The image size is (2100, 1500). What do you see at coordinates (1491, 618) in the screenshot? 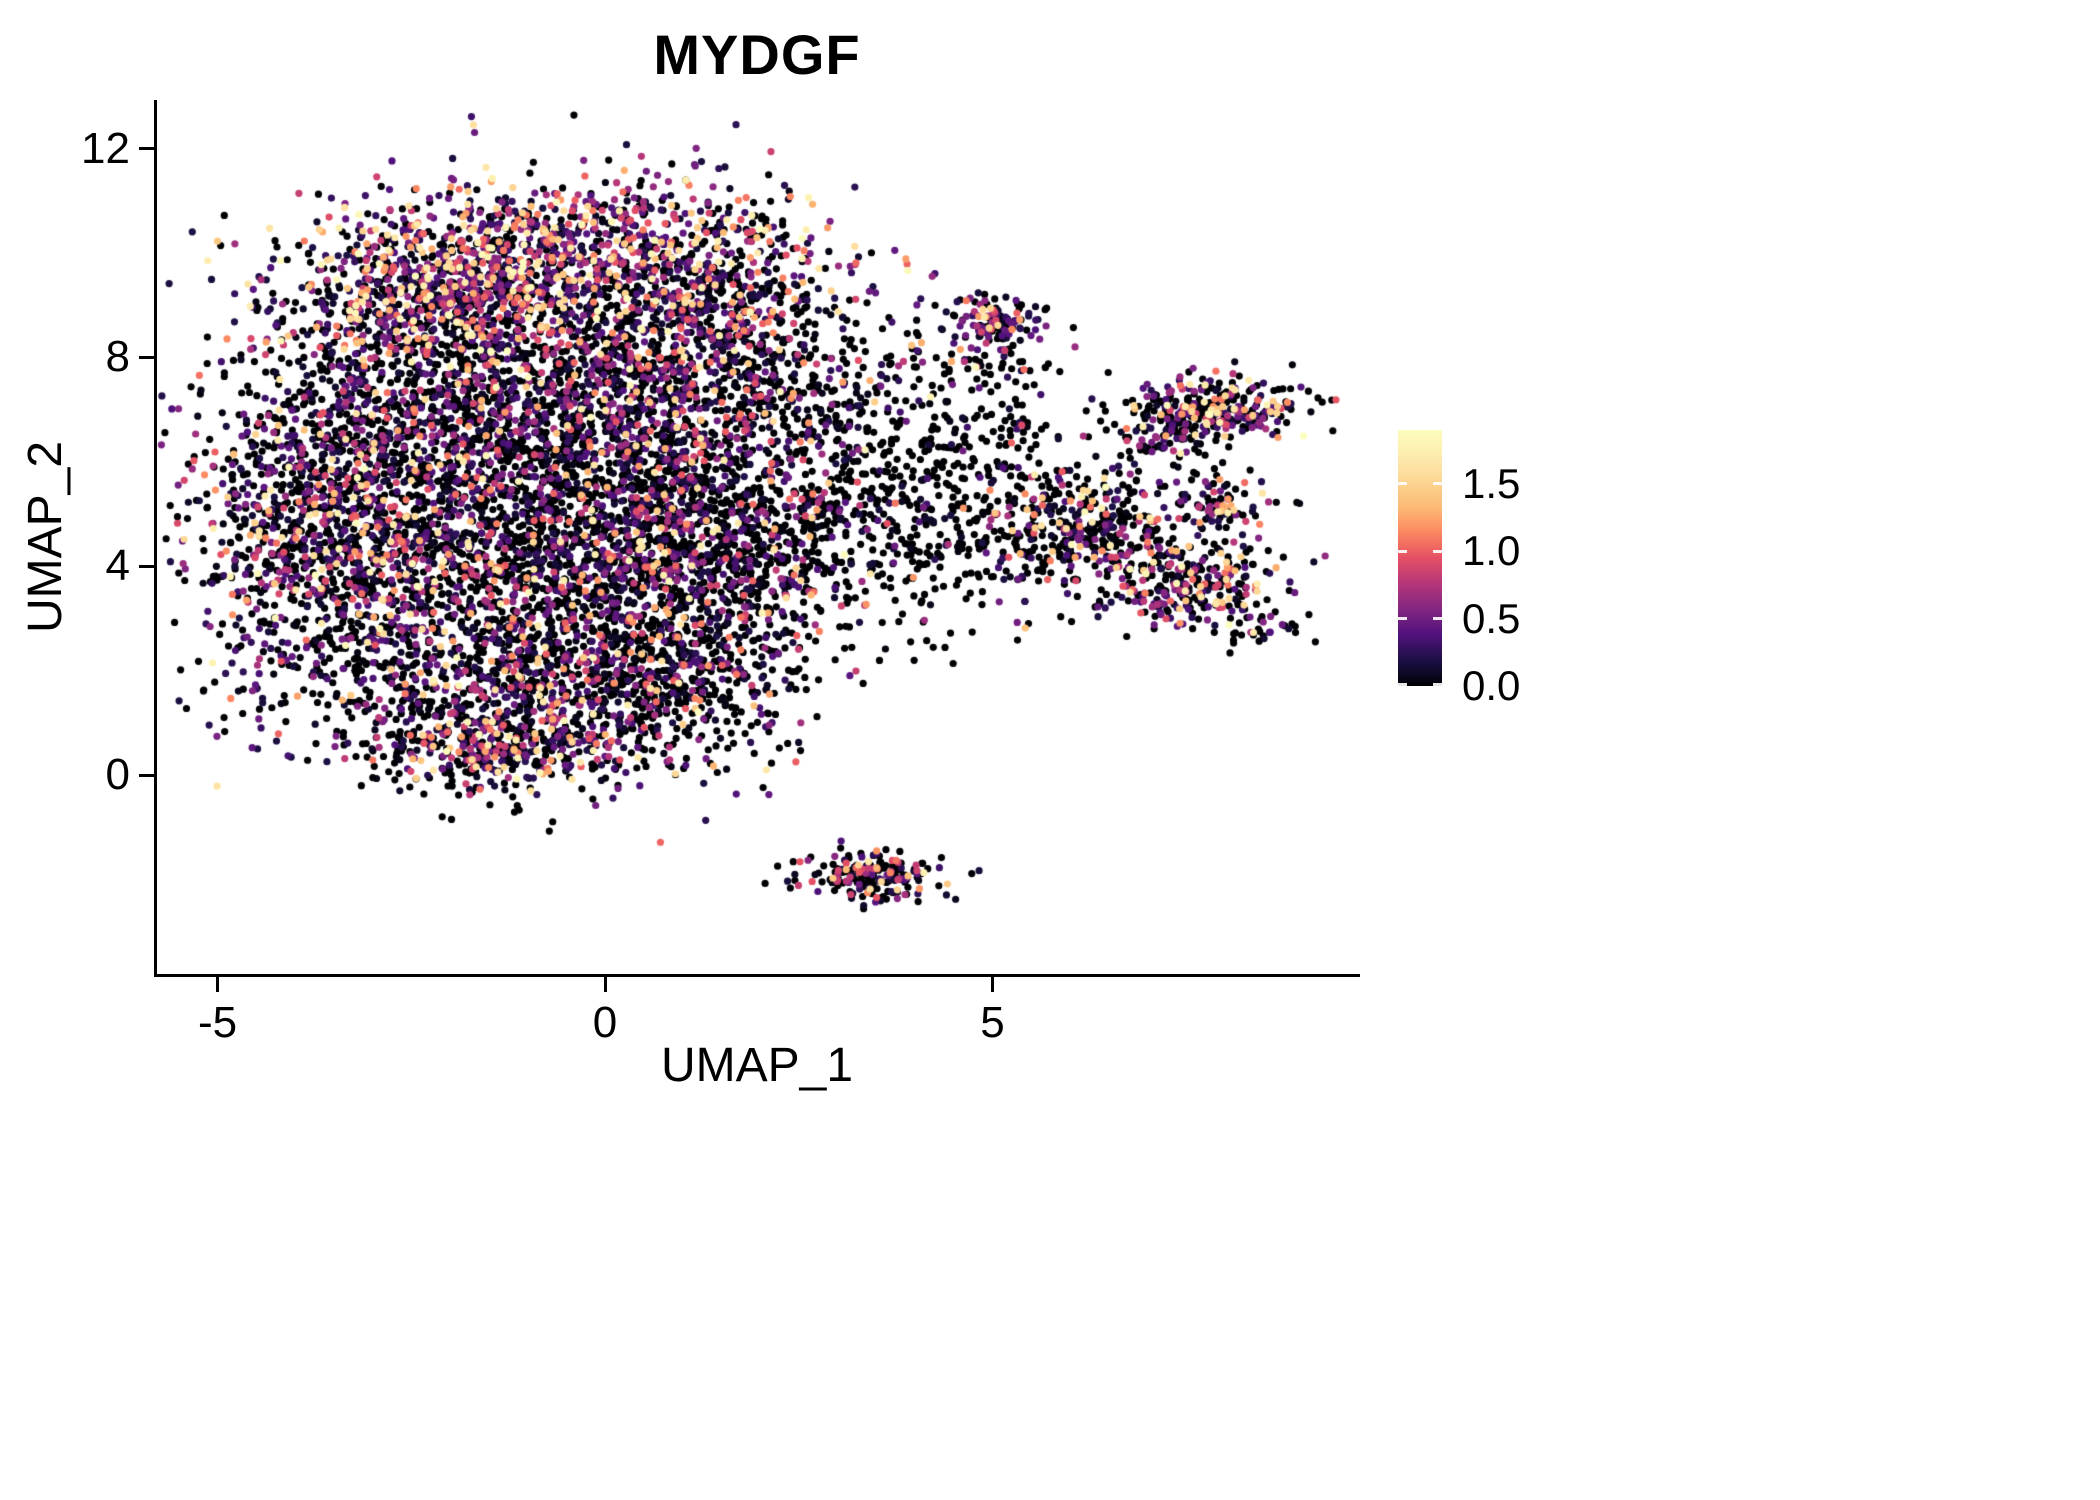
I see `colorbar-tick-label: 0.5` at bounding box center [1491, 618].